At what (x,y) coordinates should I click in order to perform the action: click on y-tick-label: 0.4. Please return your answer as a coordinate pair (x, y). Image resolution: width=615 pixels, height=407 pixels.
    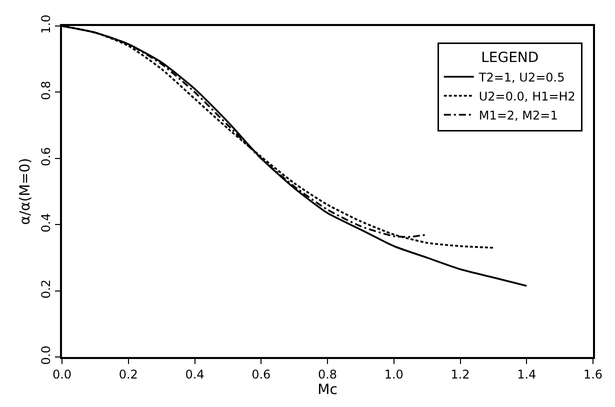
    Looking at the image, I should click on (46, 222).